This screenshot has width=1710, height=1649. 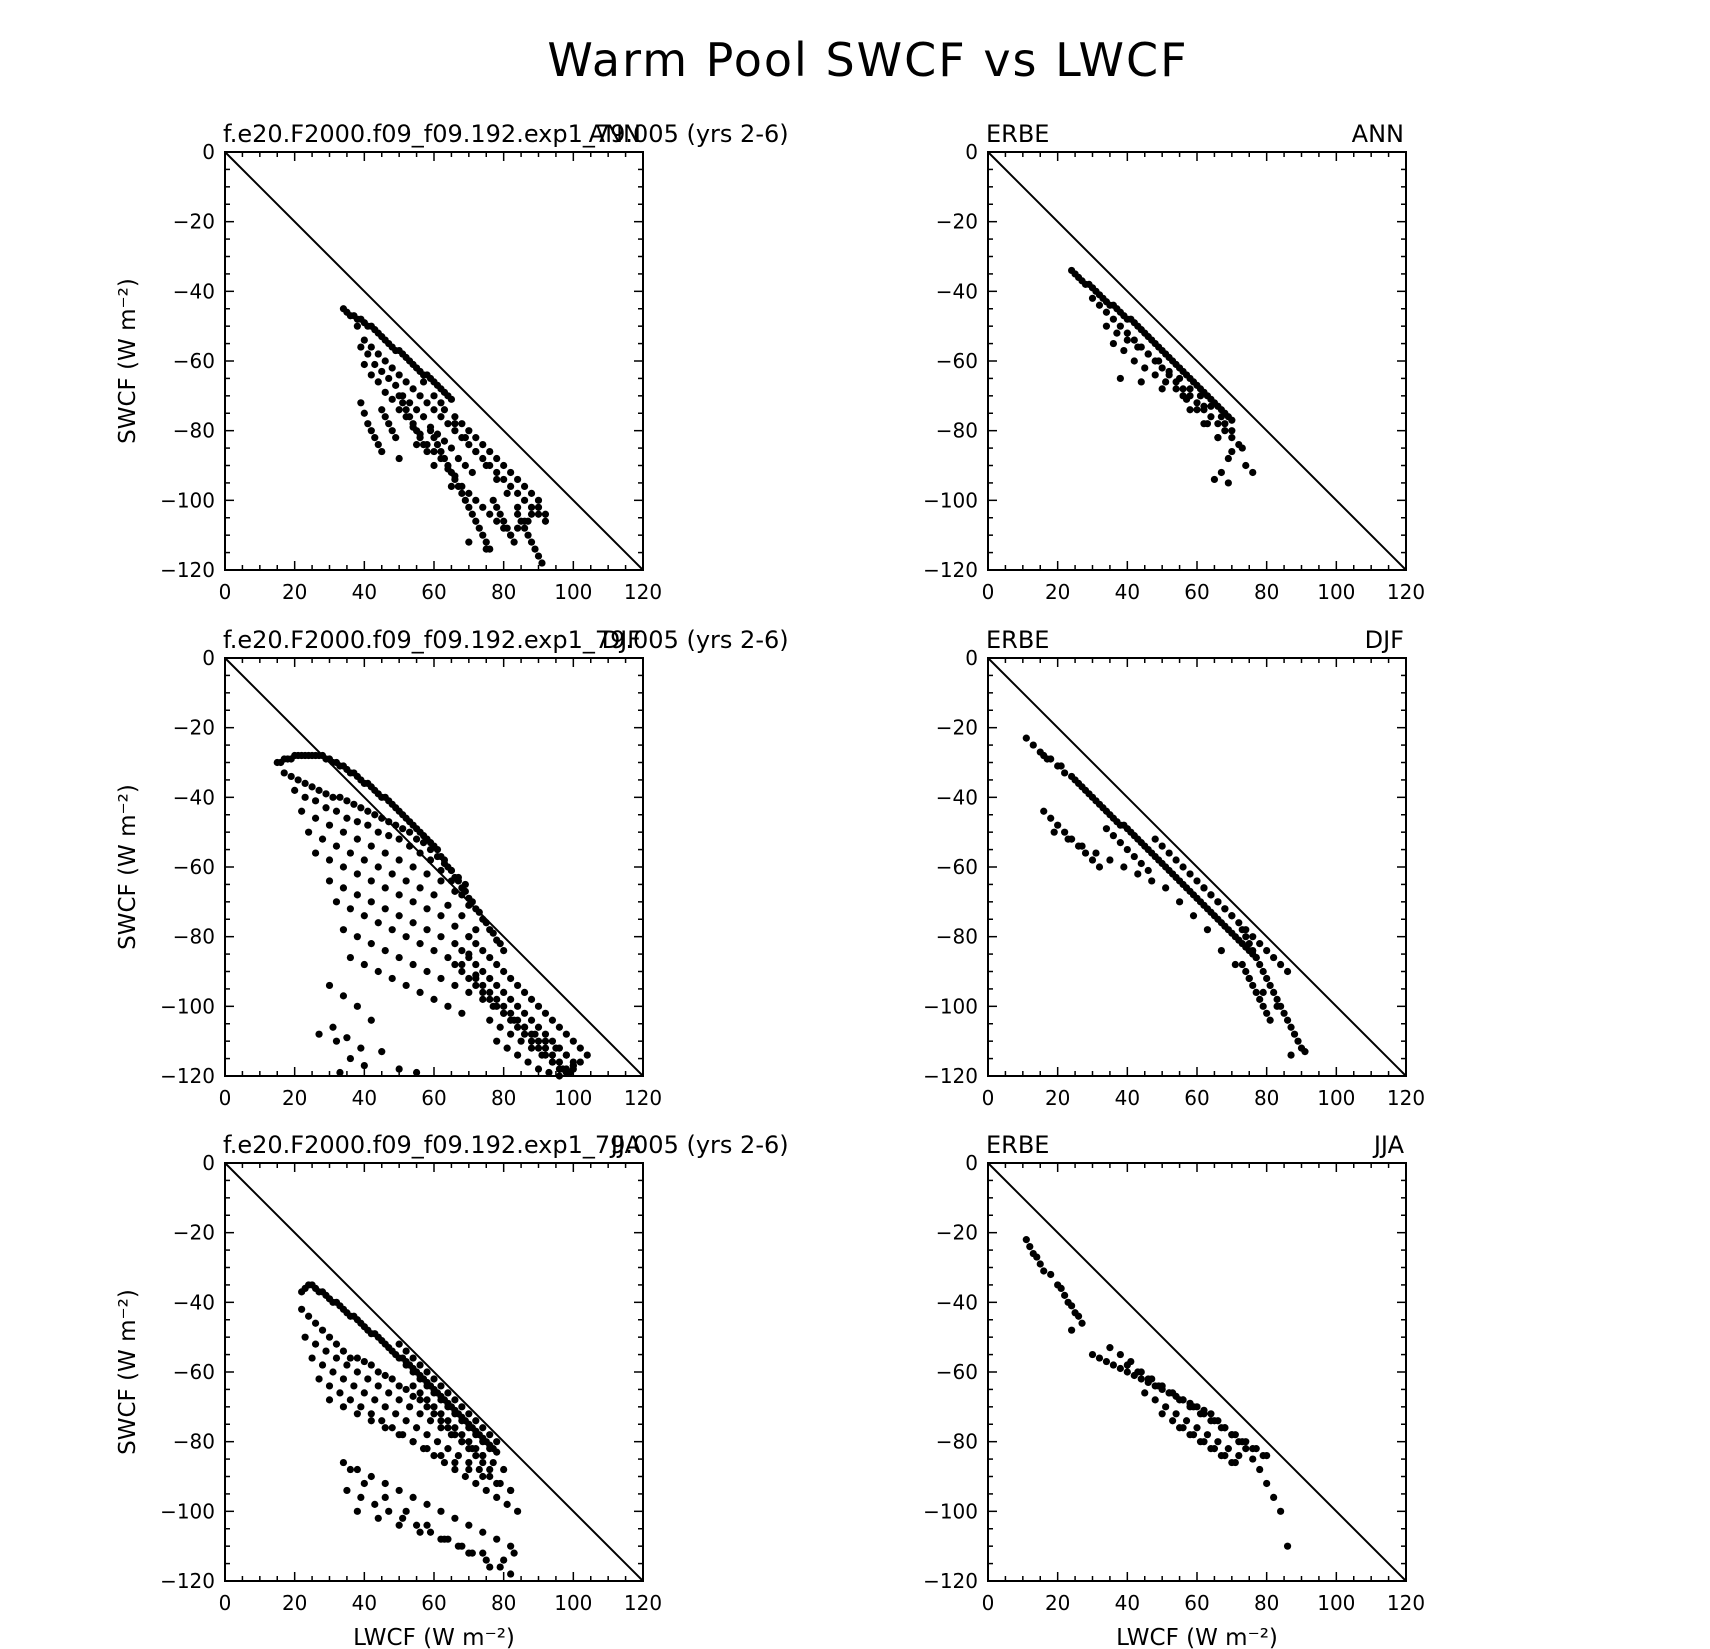 What do you see at coordinates (621, 640) in the screenshot?
I see `season-label: DJF` at bounding box center [621, 640].